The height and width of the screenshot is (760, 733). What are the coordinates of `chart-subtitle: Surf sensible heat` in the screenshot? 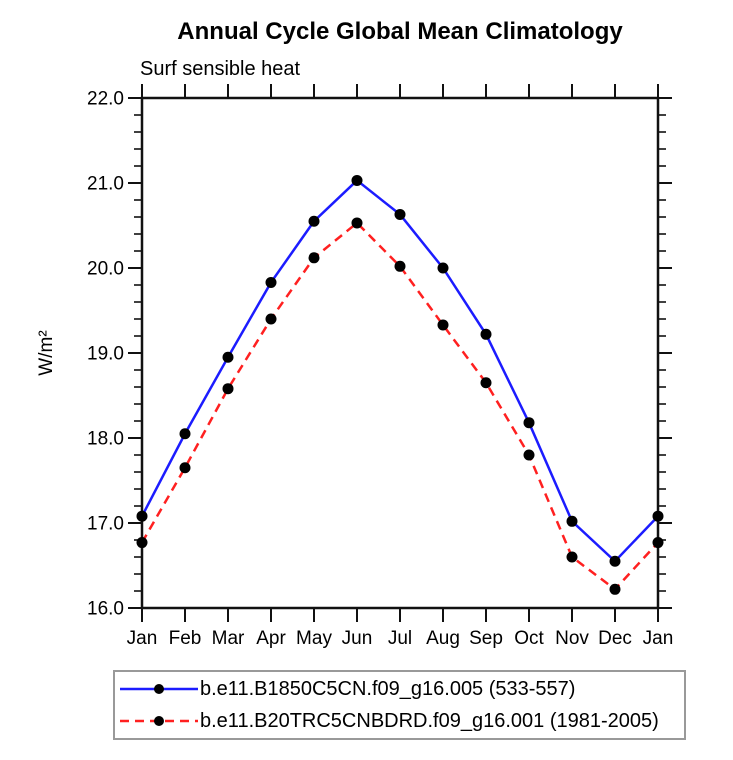 It's located at (220, 69).